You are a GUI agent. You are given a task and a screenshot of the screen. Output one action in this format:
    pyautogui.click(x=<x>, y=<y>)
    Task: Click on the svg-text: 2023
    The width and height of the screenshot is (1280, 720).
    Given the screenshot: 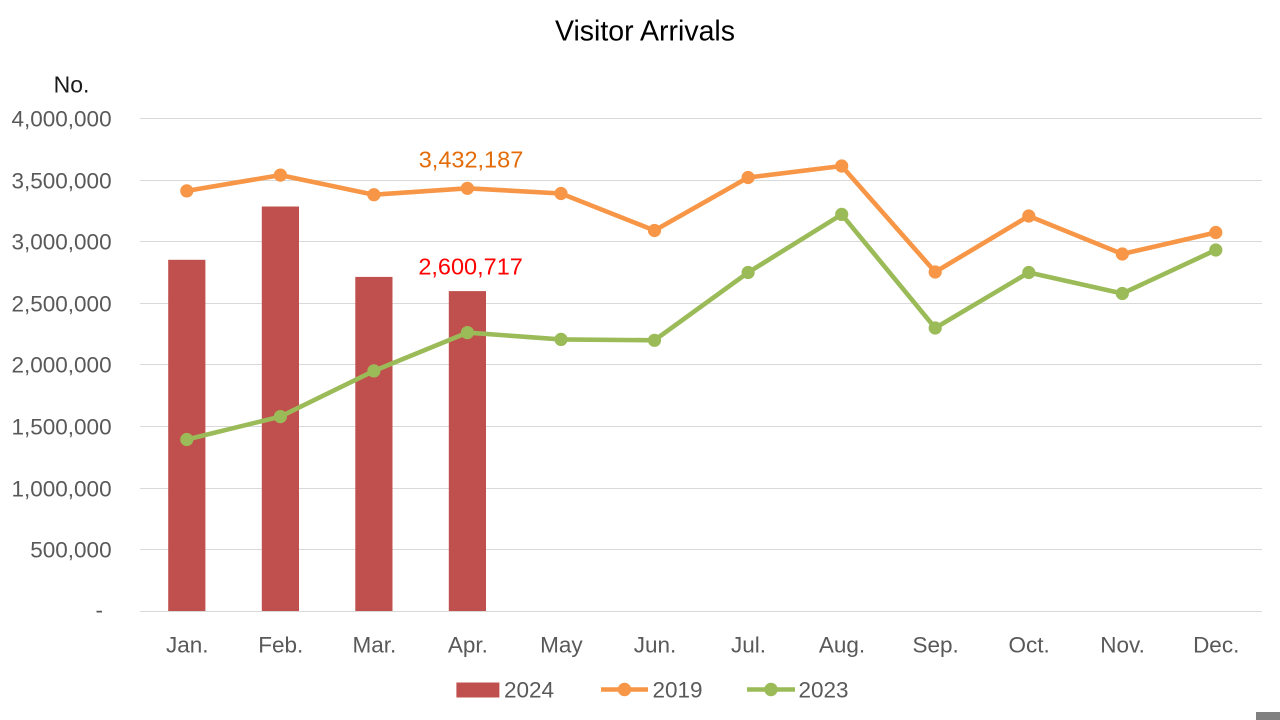 What is the action you would take?
    pyautogui.click(x=824, y=690)
    